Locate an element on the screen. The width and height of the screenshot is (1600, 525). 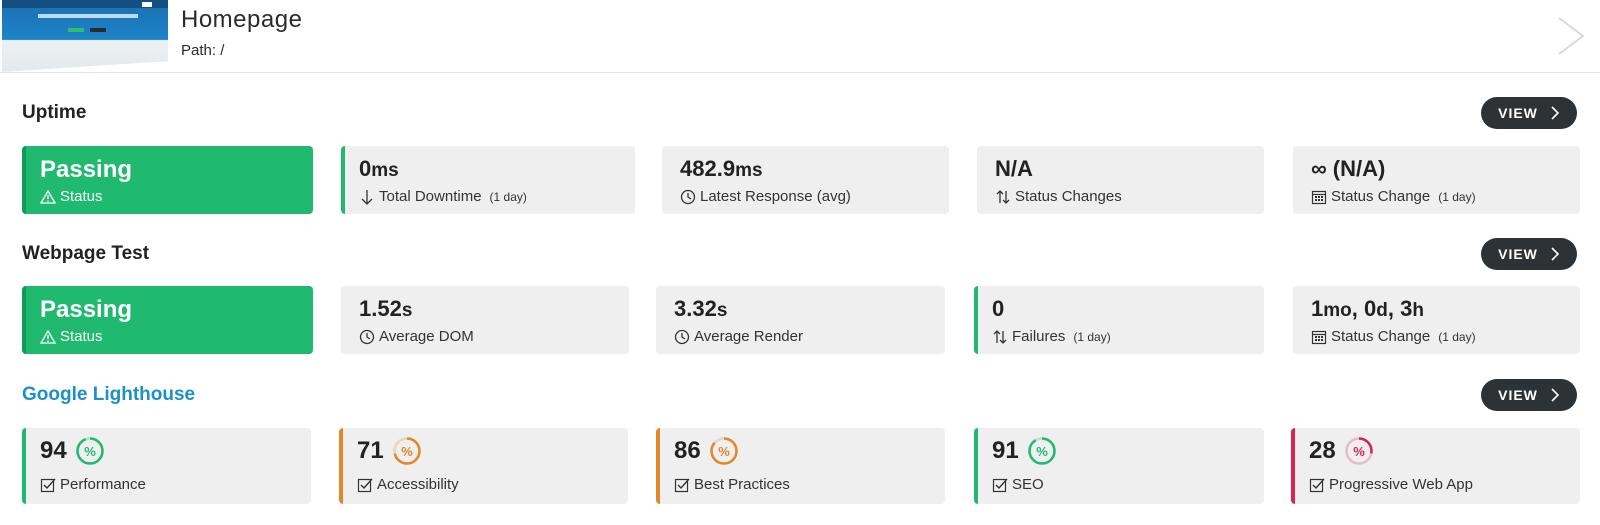
uptime-view-button: VIEW is located at coordinates (1529, 113).